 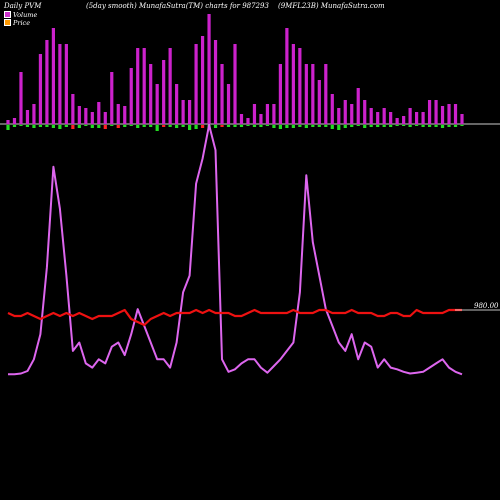 I want to click on legend-price-label: Price, so click(x=22, y=23).